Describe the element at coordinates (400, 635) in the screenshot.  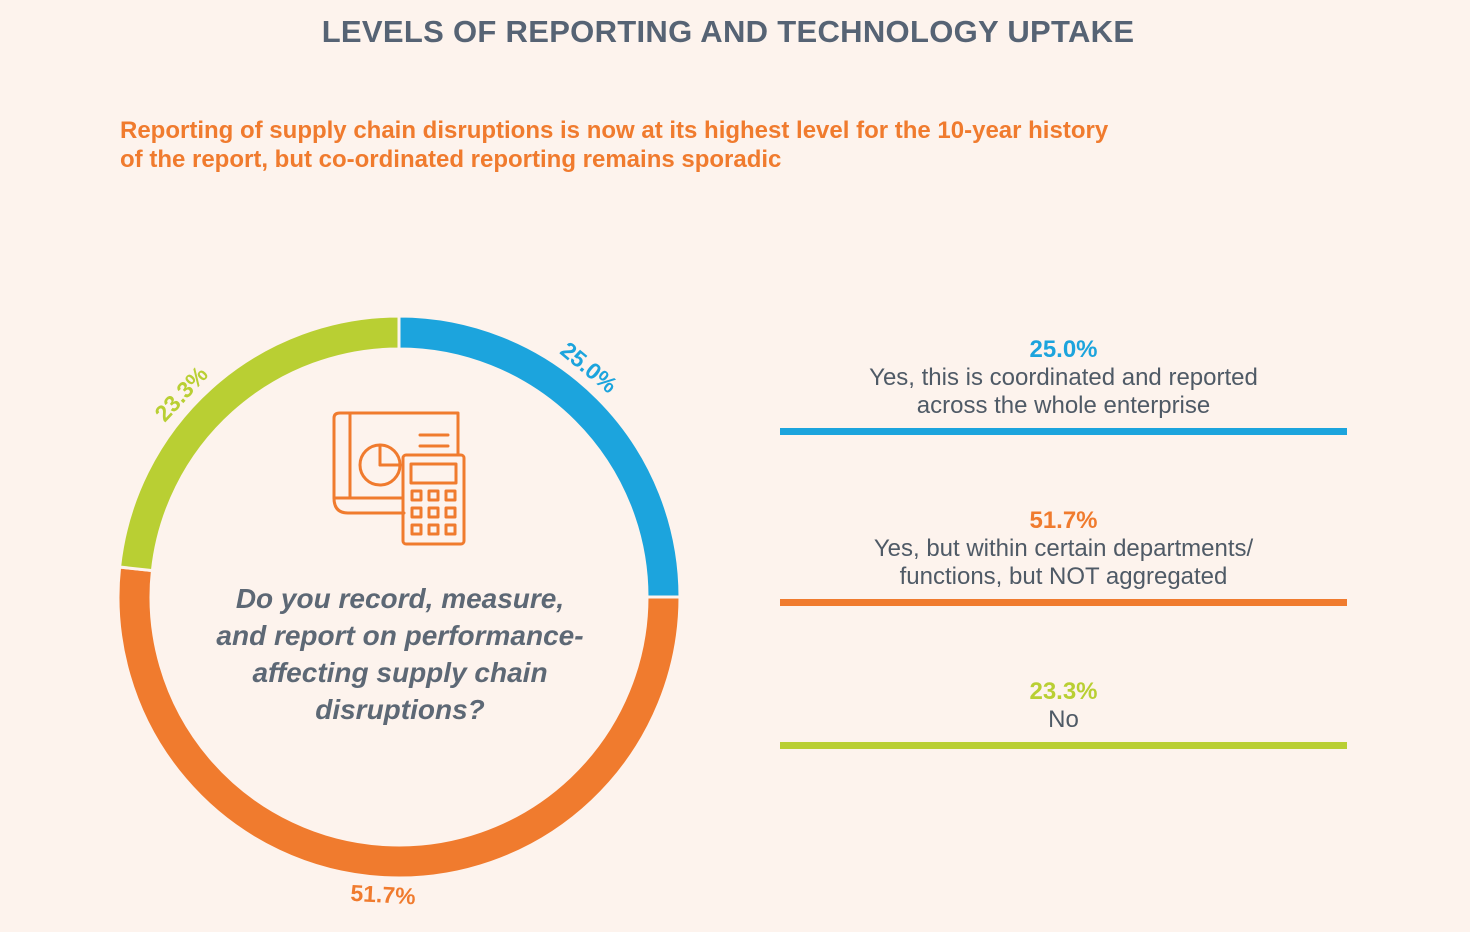
I see `question-line: and report on performance-` at that location.